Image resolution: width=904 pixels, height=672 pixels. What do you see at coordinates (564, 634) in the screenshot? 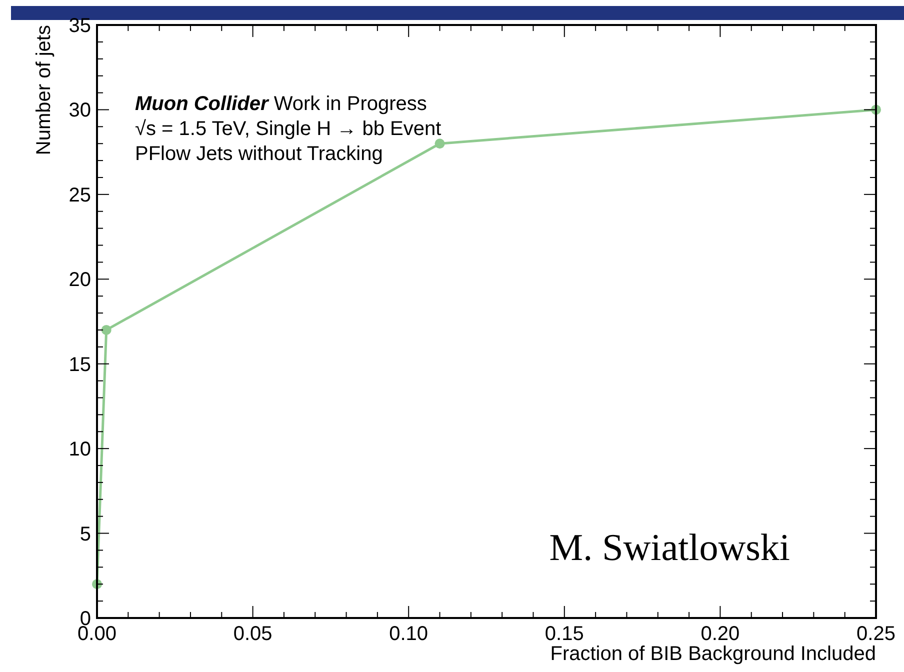
I see `x-tick-label: 0.15` at bounding box center [564, 634].